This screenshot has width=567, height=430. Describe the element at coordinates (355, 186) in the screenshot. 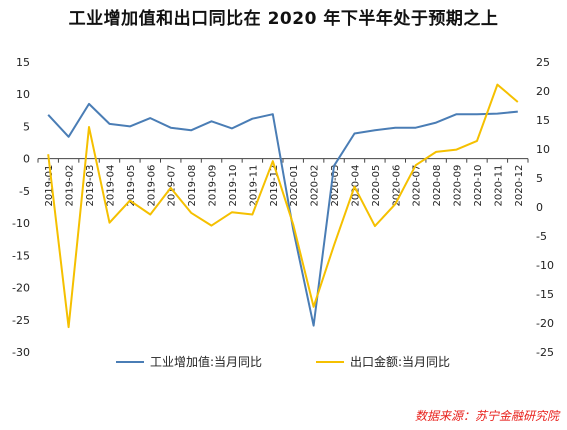

I see `x-tick-label: 2020-04` at that location.